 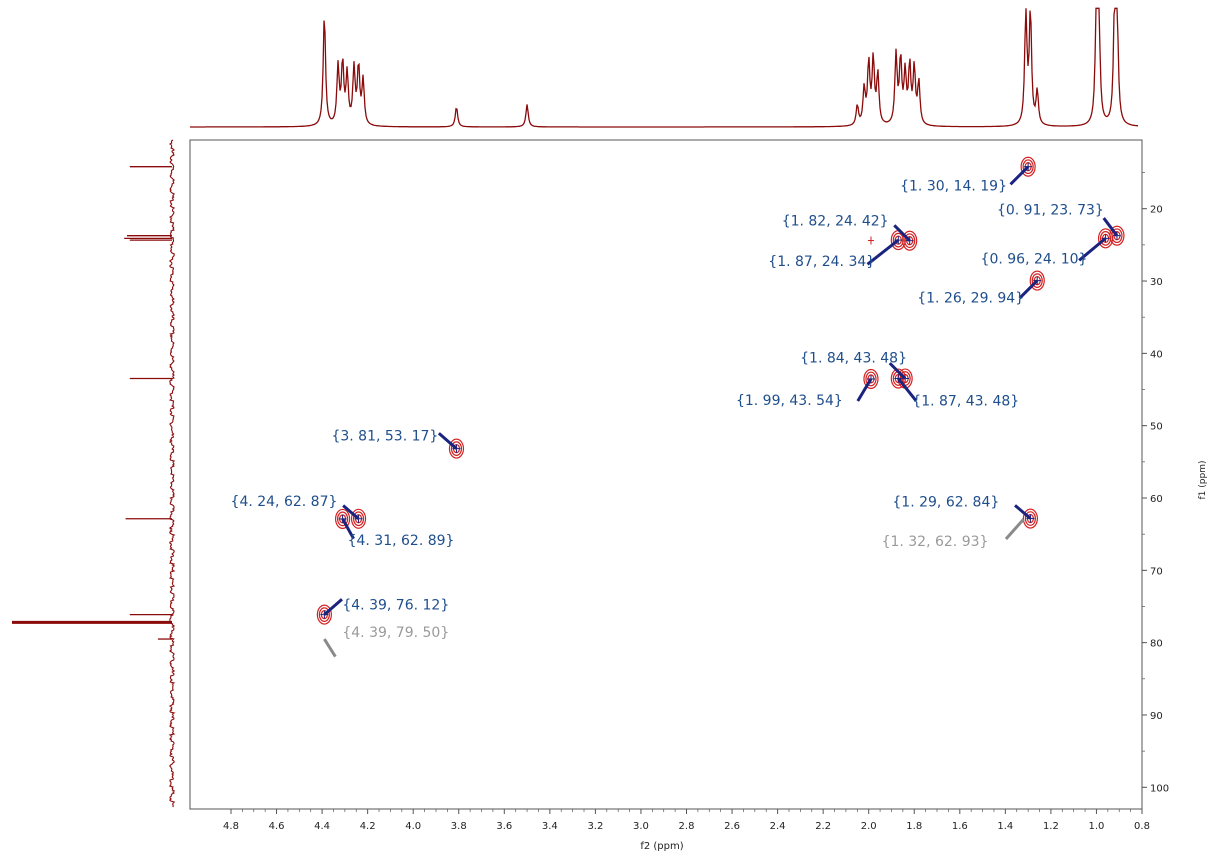 I want to click on peak-label: {0. 96, 24. 10}, so click(x=1034, y=259).